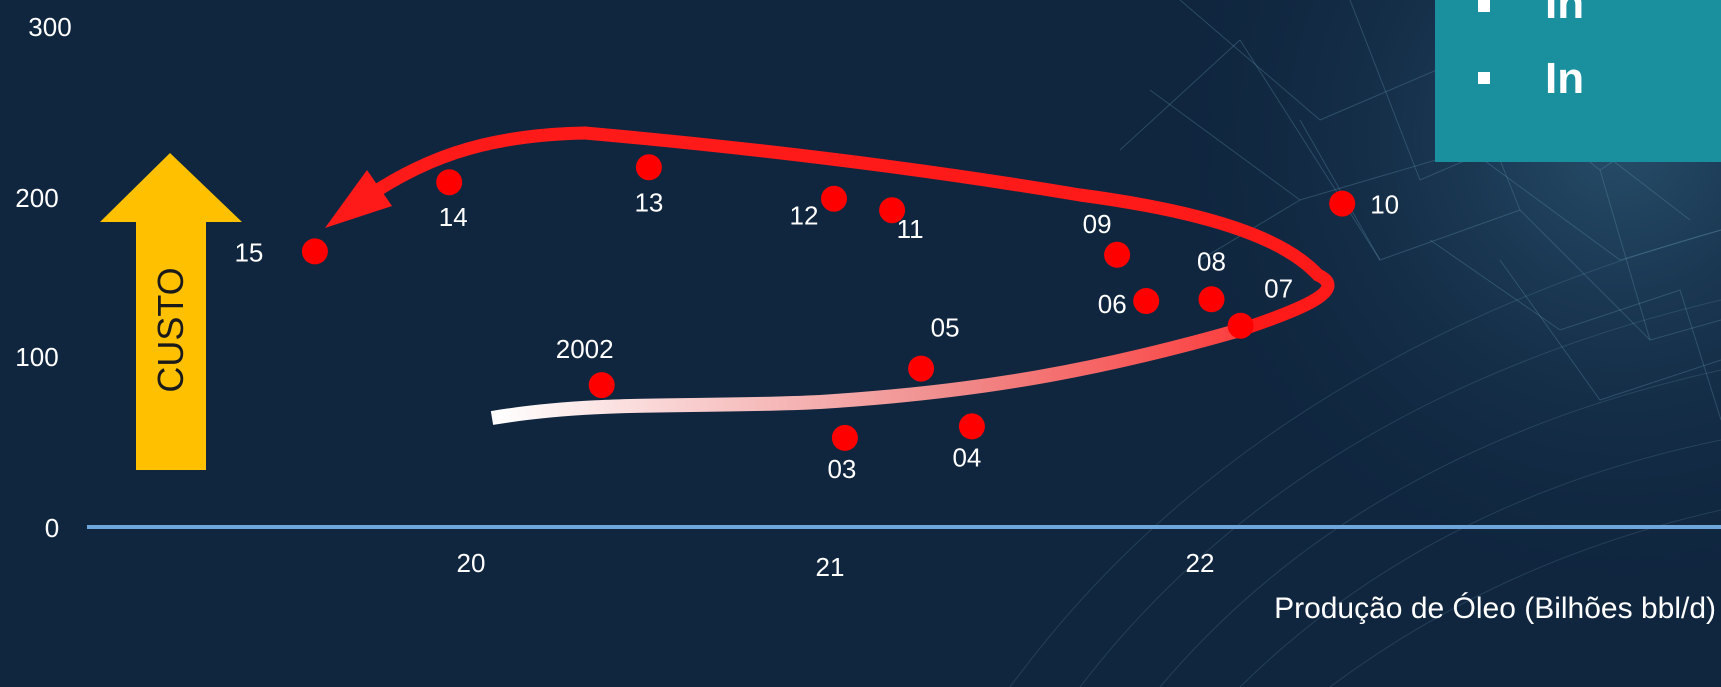 The width and height of the screenshot is (1721, 687). Describe the element at coordinates (1200, 563) in the screenshot. I see `x-tick-label: 22` at that location.